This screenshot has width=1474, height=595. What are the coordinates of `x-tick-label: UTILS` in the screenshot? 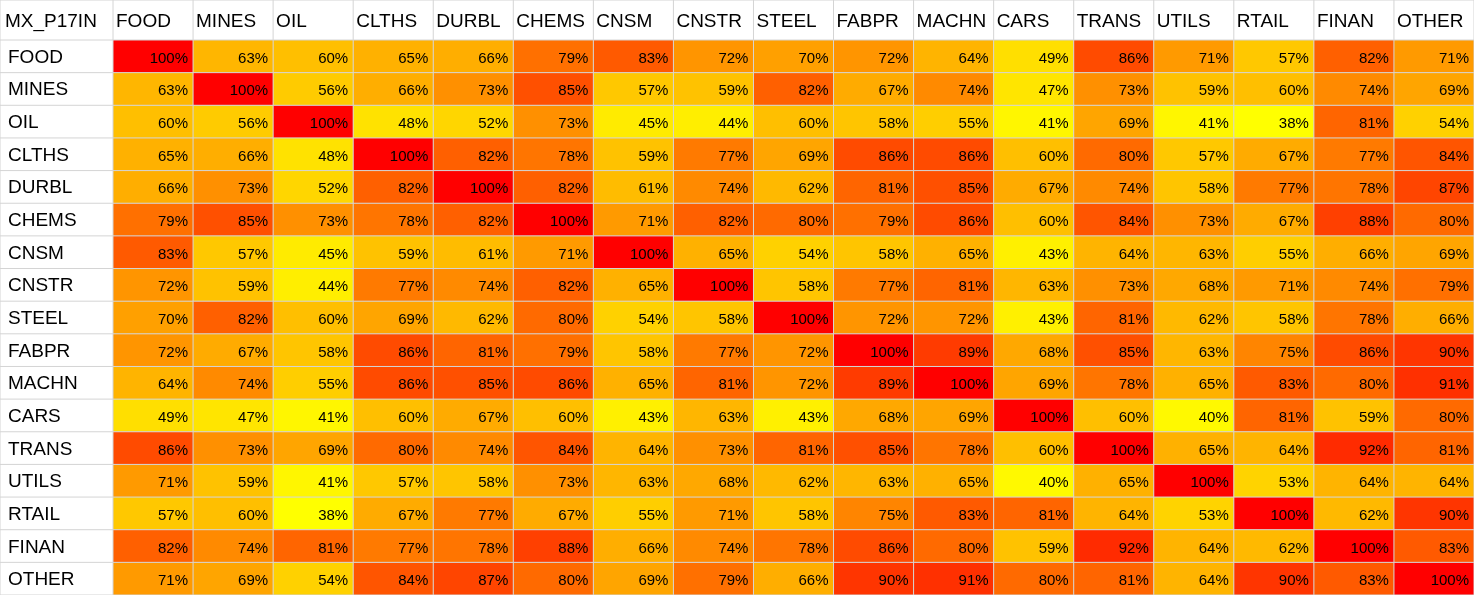 It's located at (1183, 20).